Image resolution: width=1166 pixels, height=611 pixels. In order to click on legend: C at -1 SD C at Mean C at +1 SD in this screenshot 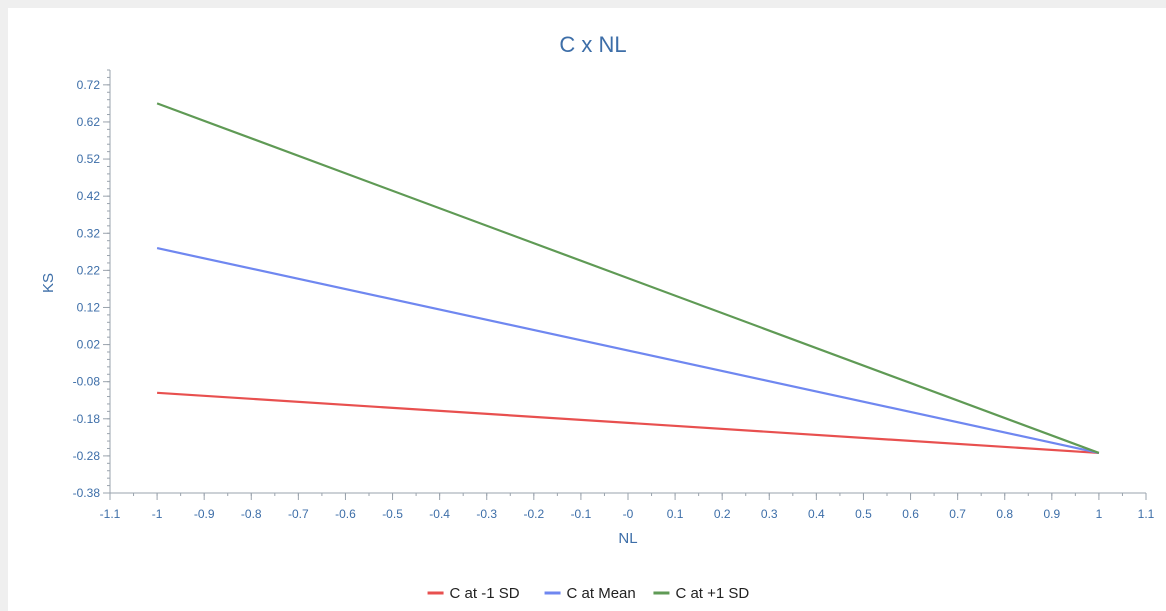, I will do `click(588, 593)`.